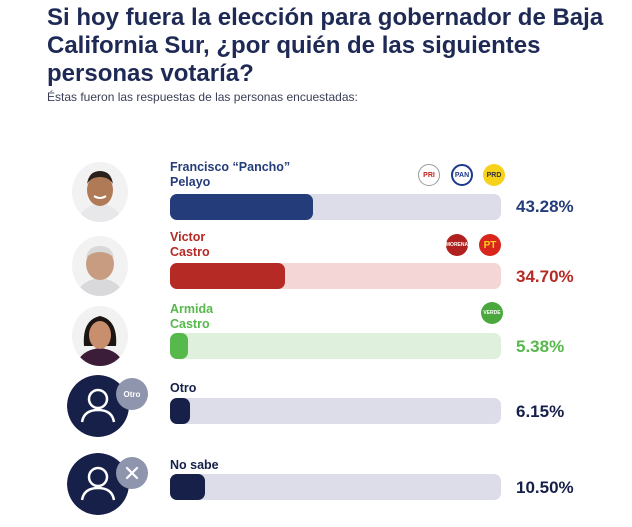 The image size is (632, 527). I want to click on otro-badge: Otro, so click(132, 394).